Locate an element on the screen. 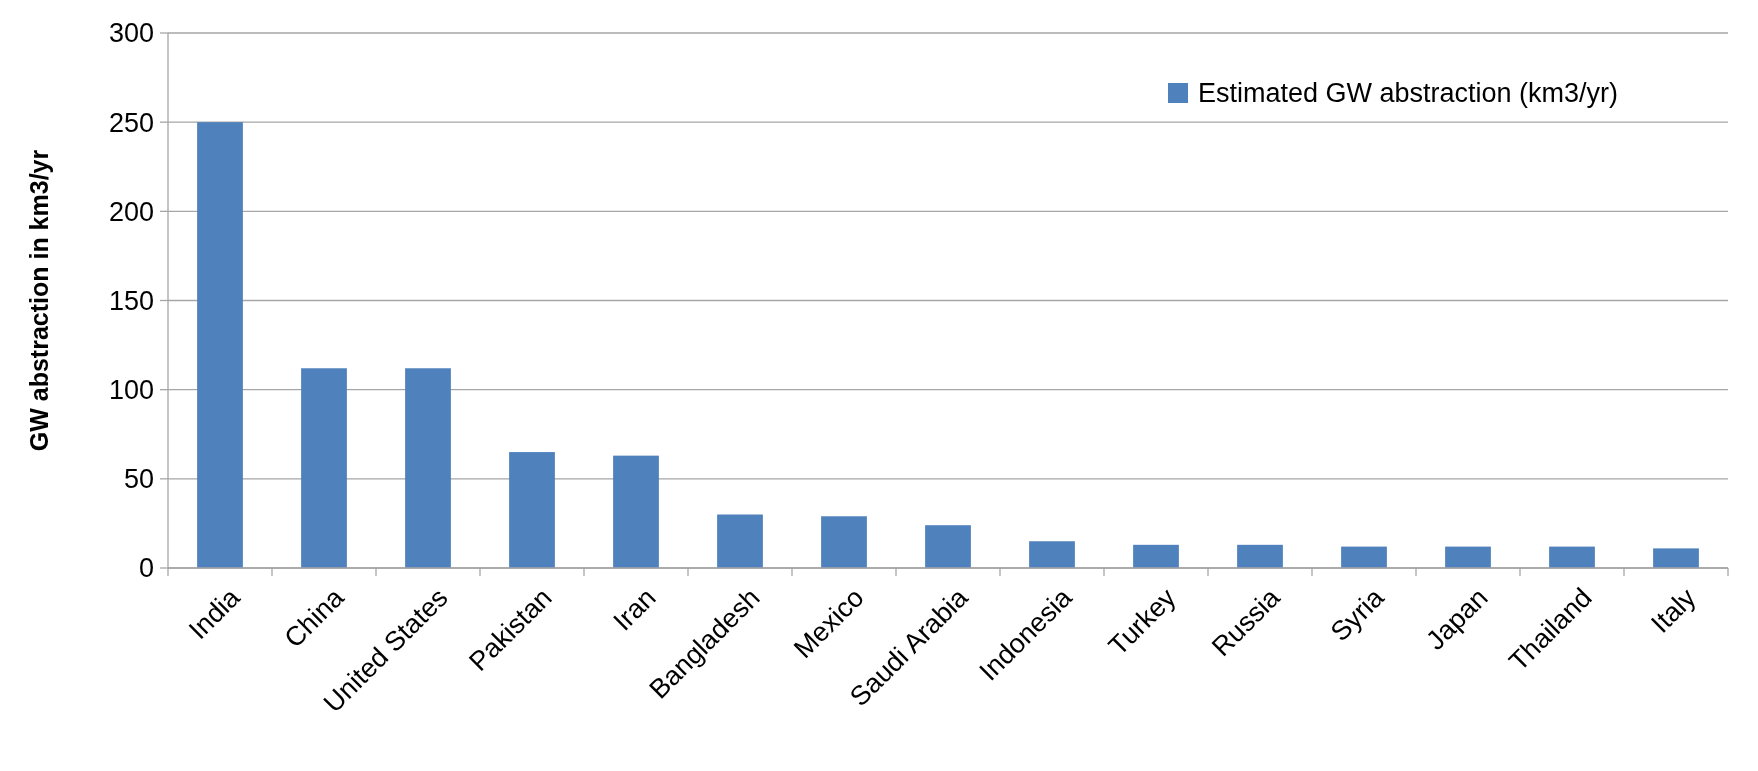  y-tick-label: 300 is located at coordinates (131, 33).